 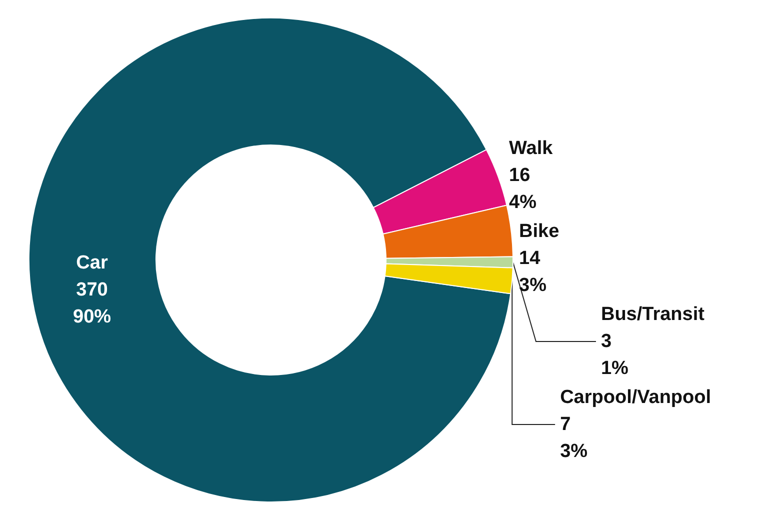 I want to click on slice-label: Car, so click(x=92, y=263).